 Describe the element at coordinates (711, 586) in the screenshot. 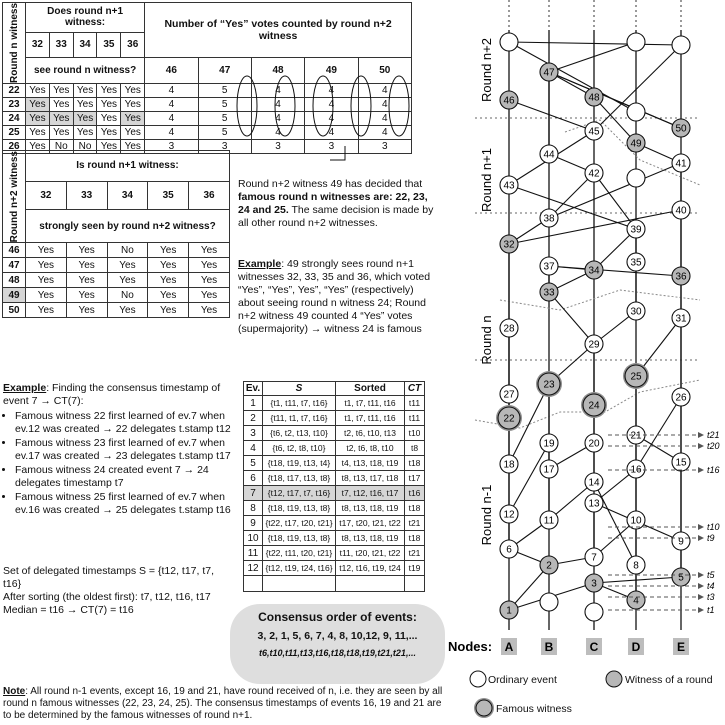

I see `timestamp-label: t4` at that location.